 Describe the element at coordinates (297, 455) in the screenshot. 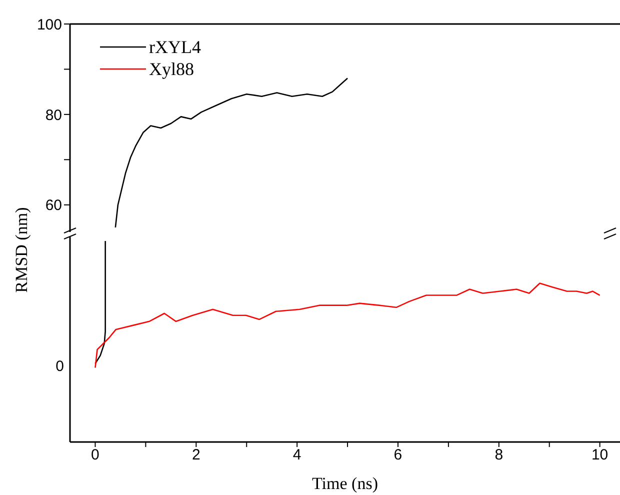

I see `x-tick-label: 4` at that location.